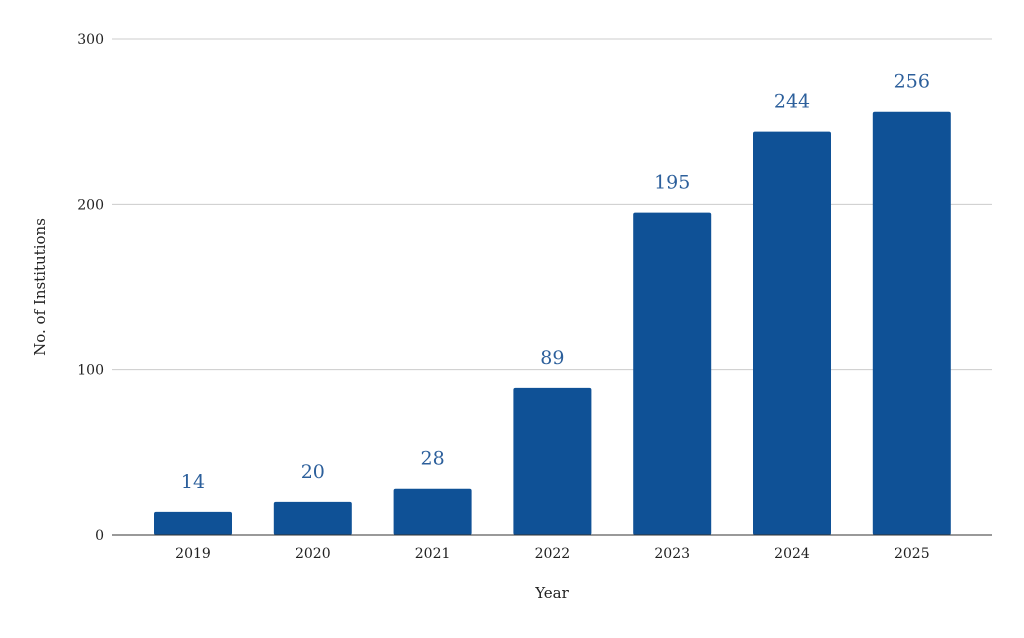  I want to click on y-tick-label: 100, so click(90, 371).